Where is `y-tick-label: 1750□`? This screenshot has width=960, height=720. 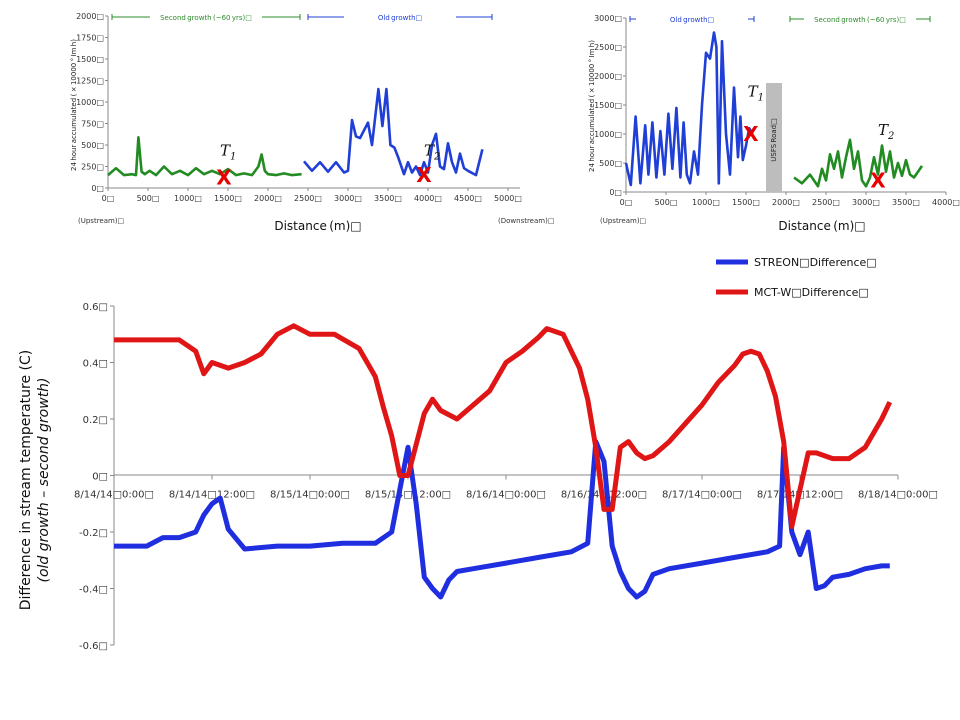 y-tick-label: 1750□ is located at coordinates (90, 38).